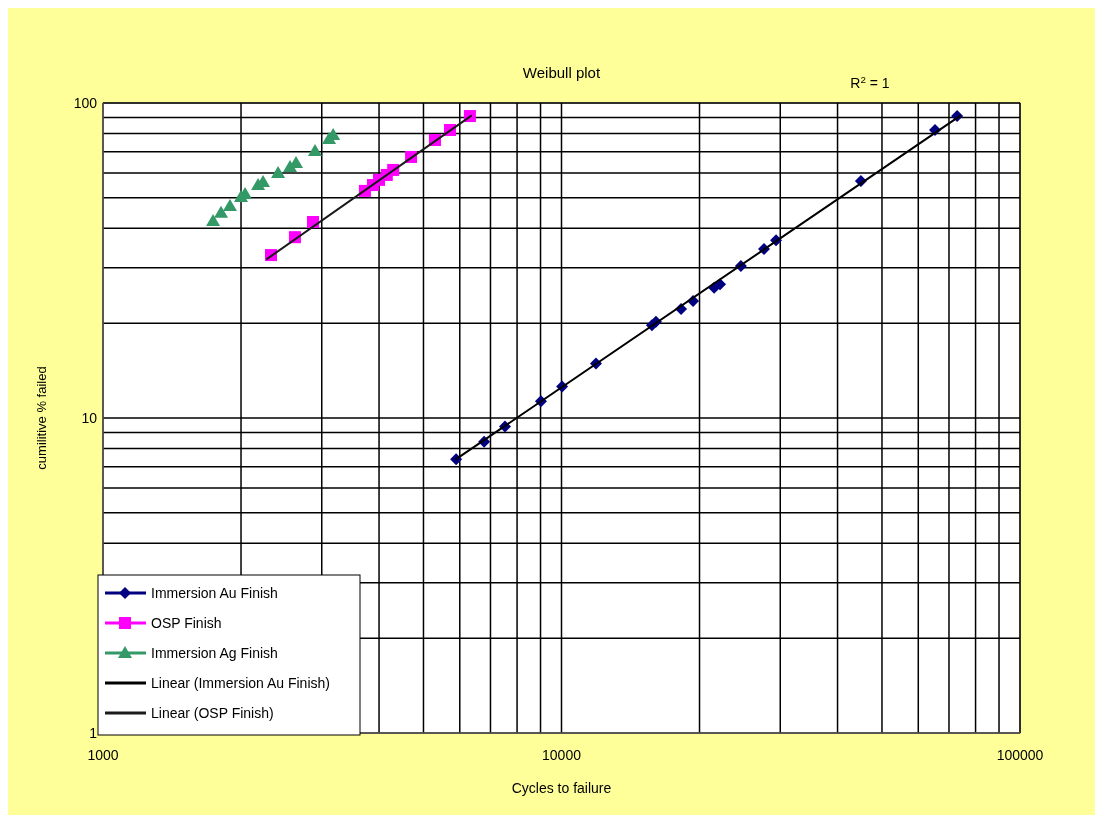  Describe the element at coordinates (240, 683) in the screenshot. I see `legend-label: Linear (Immersion Au Finish)` at that location.